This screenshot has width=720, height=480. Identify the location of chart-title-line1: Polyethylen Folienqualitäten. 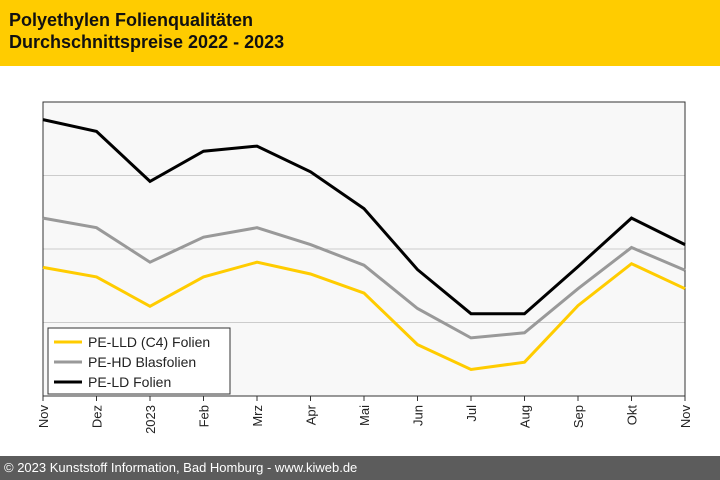
(131, 20).